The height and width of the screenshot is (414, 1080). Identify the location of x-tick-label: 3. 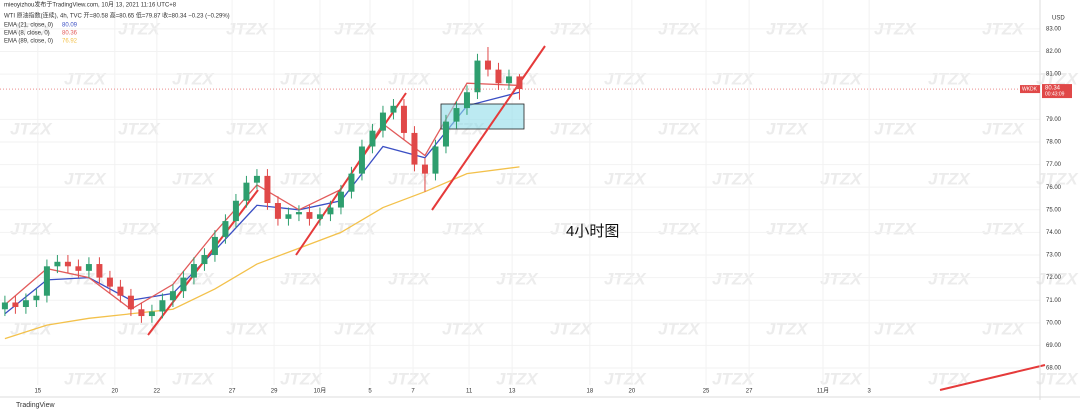
(870, 392).